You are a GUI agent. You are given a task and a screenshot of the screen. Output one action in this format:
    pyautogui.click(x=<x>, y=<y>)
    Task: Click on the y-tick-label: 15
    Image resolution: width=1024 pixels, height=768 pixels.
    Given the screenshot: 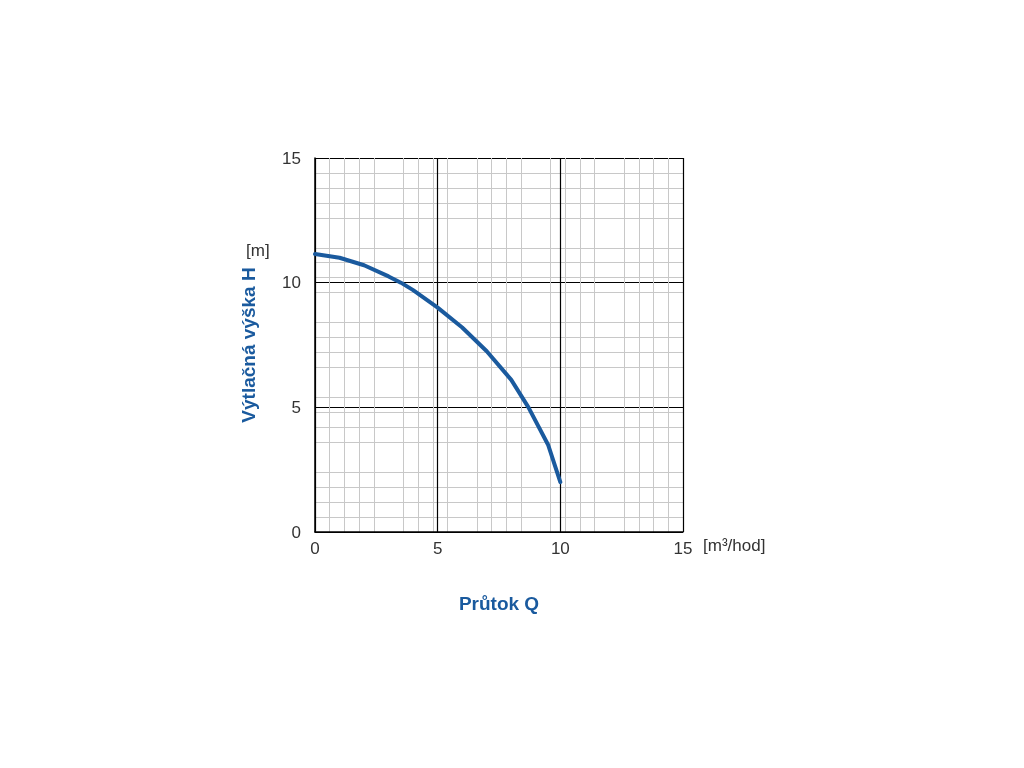 What is the action you would take?
    pyautogui.click(x=291, y=158)
    